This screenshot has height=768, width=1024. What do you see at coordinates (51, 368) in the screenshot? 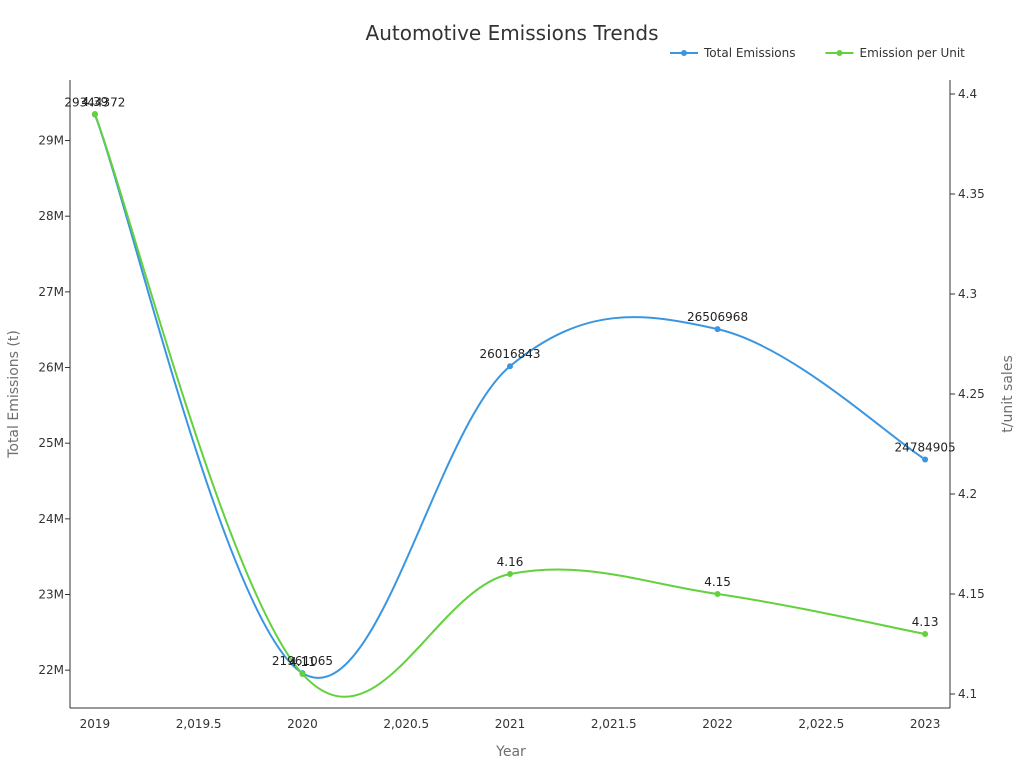
I see `left-y-tick-label: 26M` at bounding box center [51, 368].